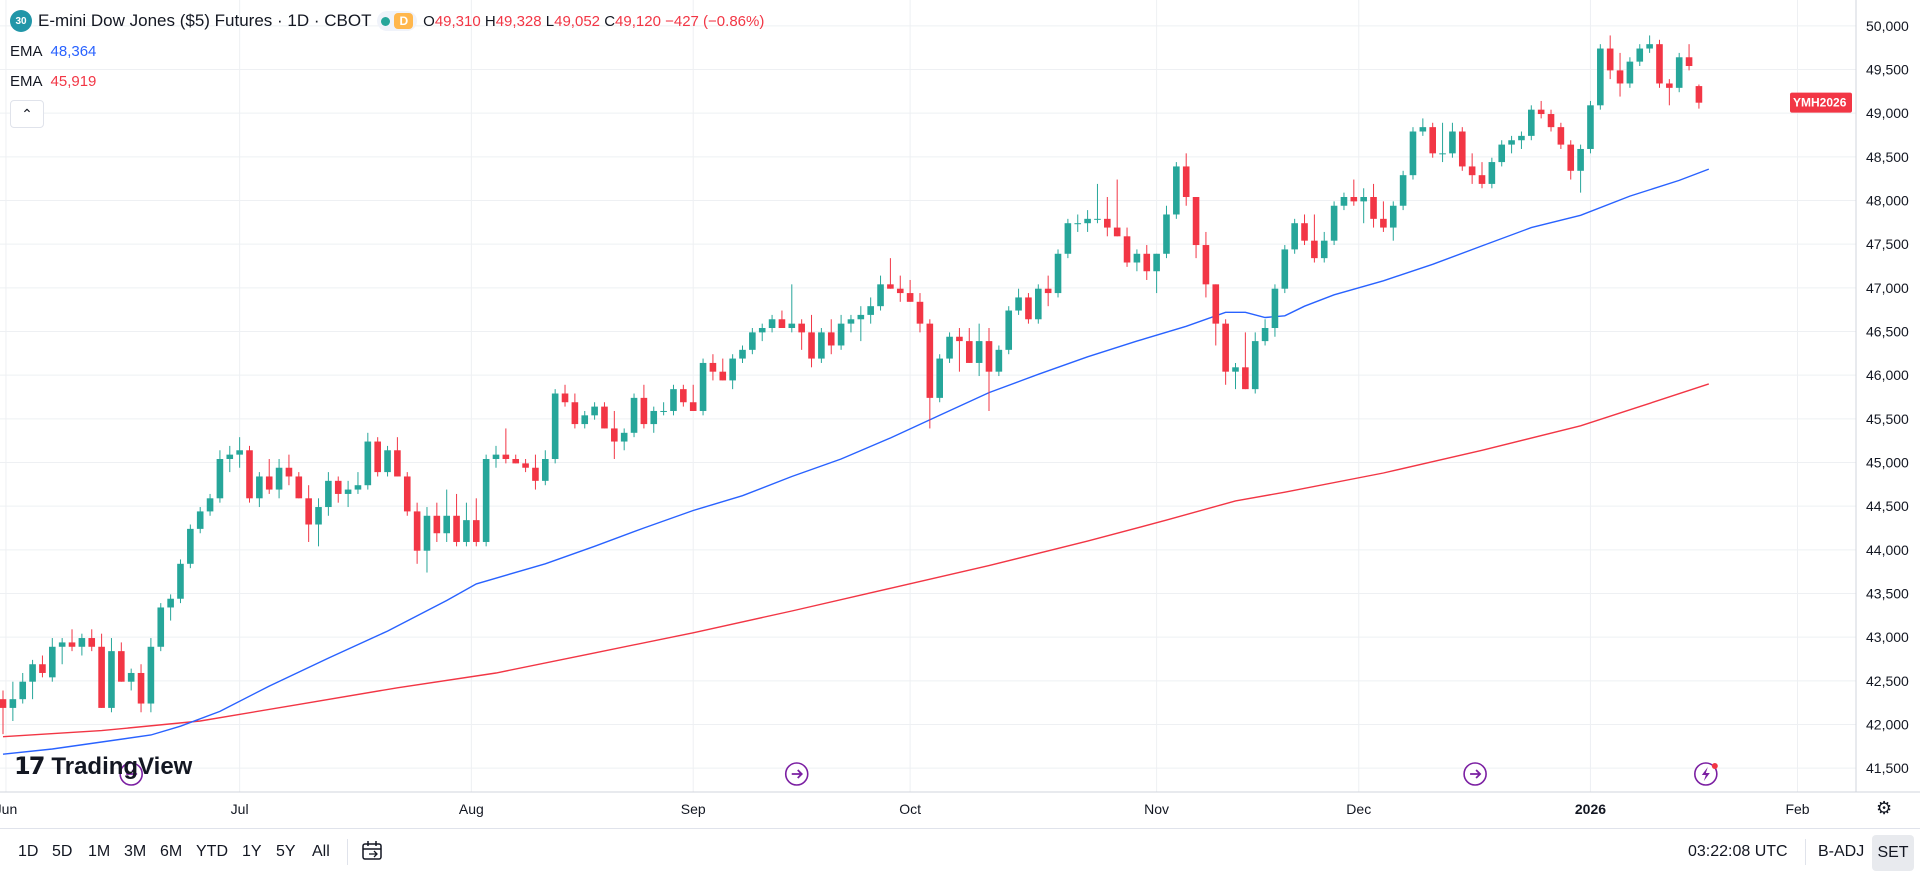 This screenshot has height=877, width=1920. I want to click on timeframe-5y: 5Y, so click(286, 851).